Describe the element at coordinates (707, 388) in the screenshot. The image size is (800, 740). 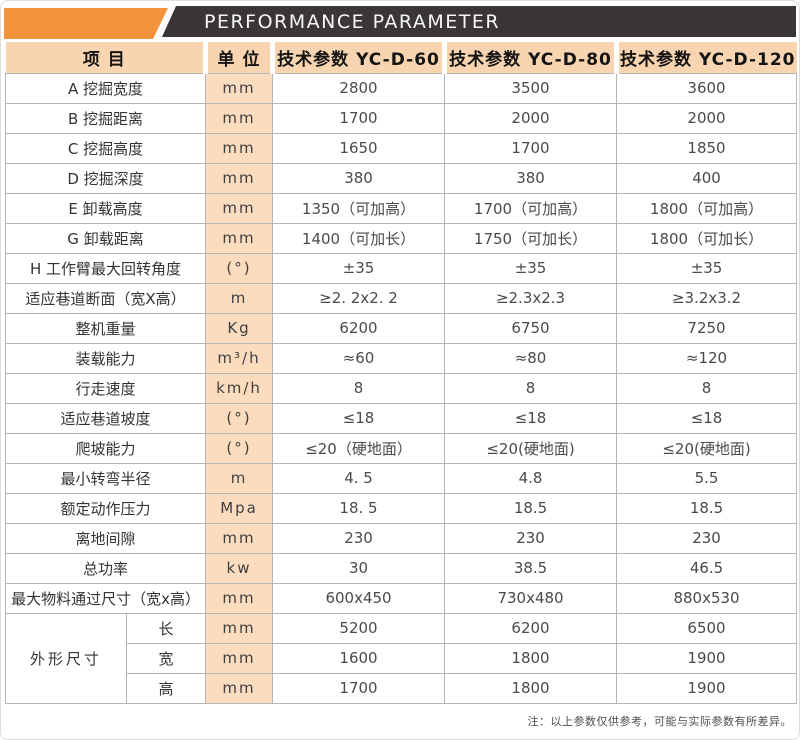
I see `value-yc-d-120: 8` at that location.